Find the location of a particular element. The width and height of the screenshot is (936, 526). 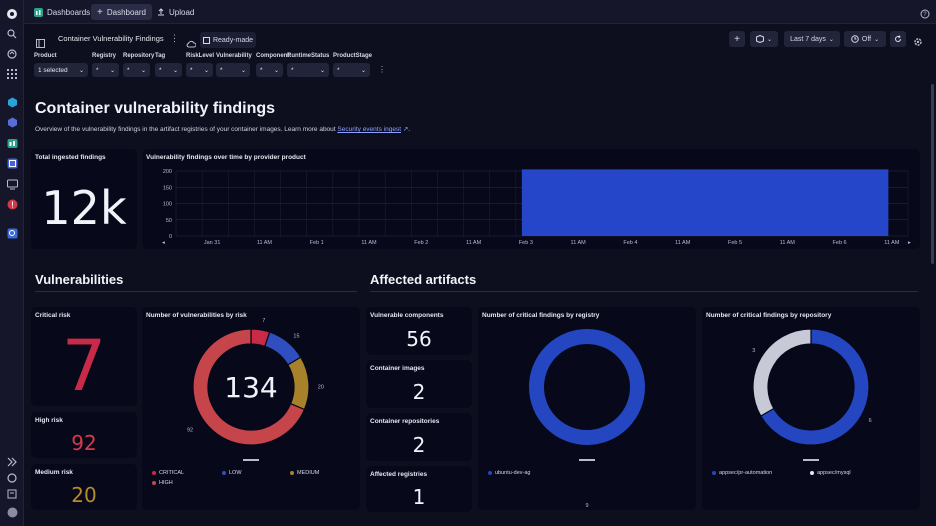

more-options-icon: ⋮ is located at coordinates (174, 38).